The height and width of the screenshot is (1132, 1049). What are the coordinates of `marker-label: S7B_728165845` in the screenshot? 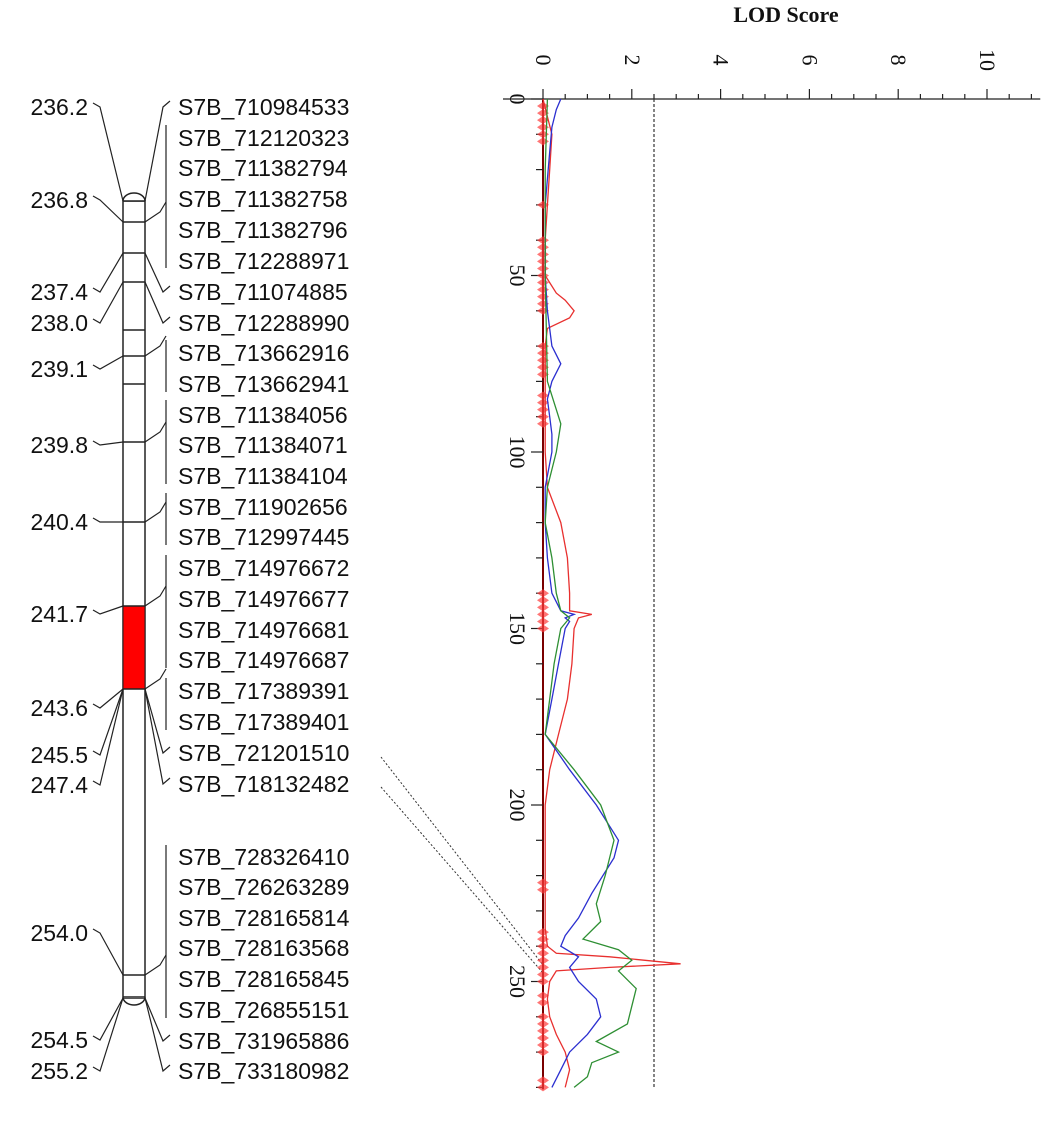 It's located at (263, 979).